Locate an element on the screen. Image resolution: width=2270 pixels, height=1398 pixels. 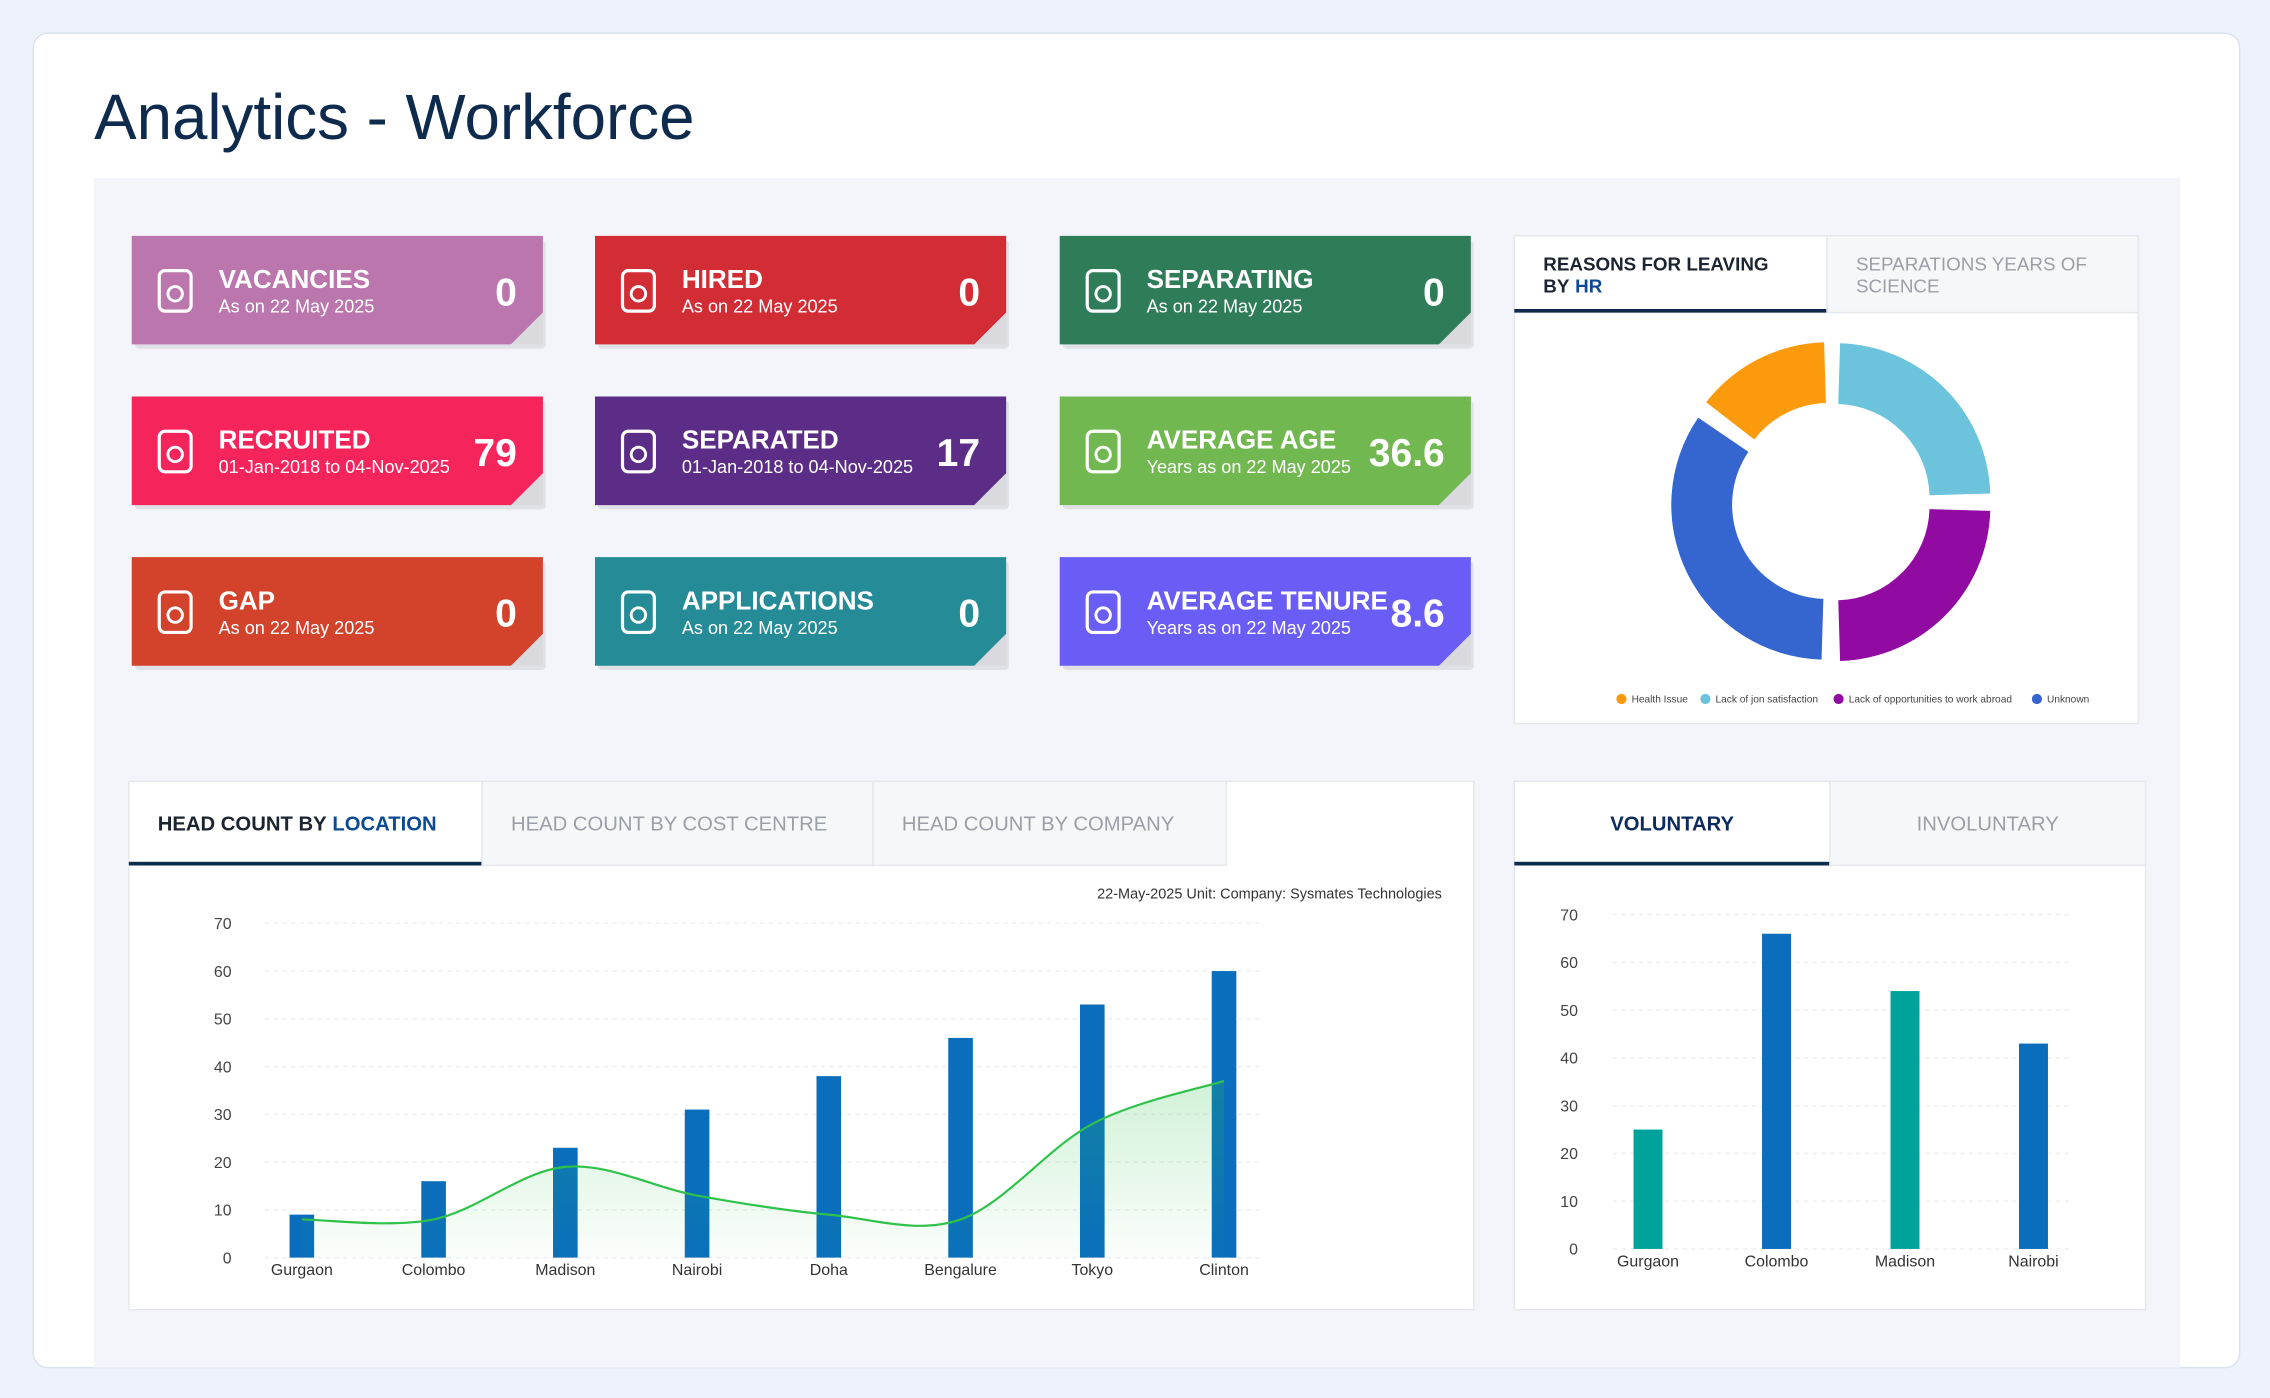
line-area is located at coordinates (763, 1169).